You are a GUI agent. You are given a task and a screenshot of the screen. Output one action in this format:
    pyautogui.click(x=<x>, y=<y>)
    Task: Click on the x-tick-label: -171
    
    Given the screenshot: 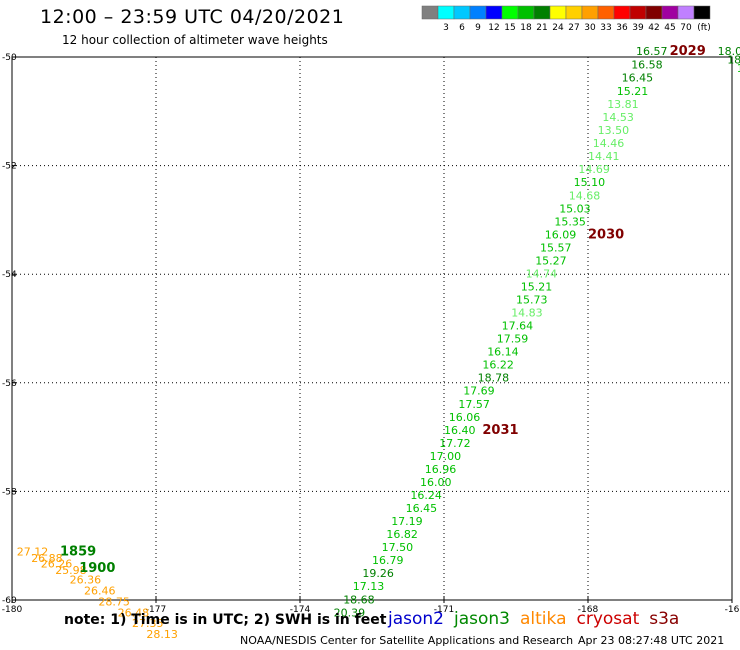 What is the action you would take?
    pyautogui.click(x=444, y=610)
    